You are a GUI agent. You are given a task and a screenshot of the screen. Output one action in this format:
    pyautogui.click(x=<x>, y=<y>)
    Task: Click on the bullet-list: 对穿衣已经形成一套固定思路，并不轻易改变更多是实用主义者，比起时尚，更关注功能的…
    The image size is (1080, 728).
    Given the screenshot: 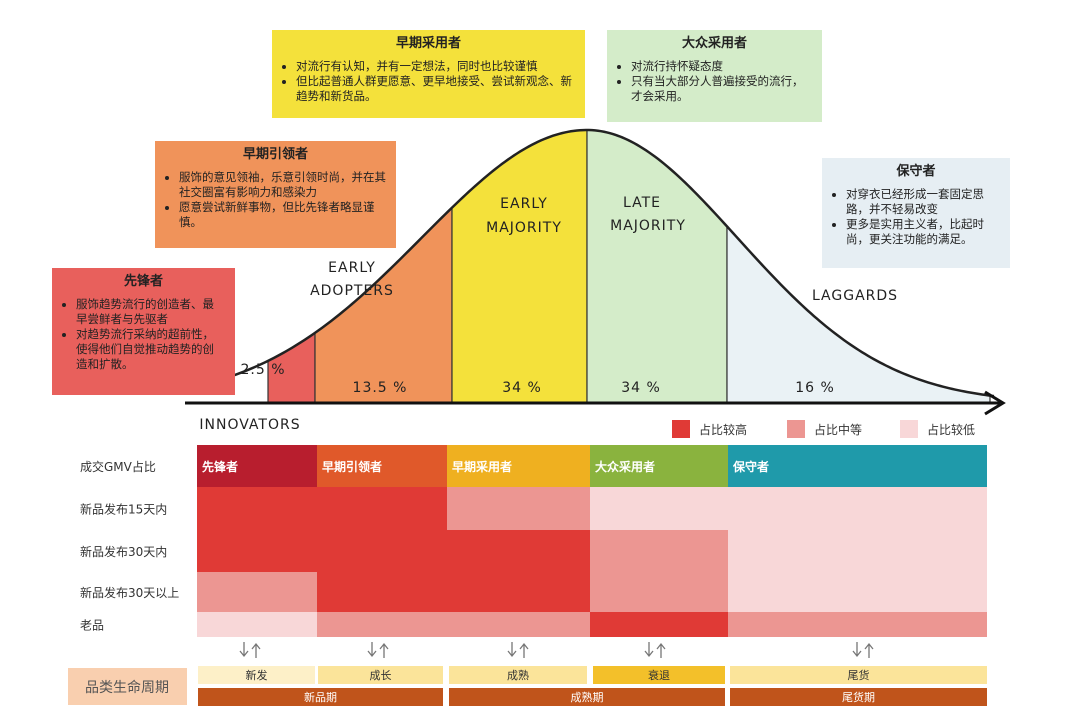 What is the action you would take?
    pyautogui.click(x=916, y=217)
    